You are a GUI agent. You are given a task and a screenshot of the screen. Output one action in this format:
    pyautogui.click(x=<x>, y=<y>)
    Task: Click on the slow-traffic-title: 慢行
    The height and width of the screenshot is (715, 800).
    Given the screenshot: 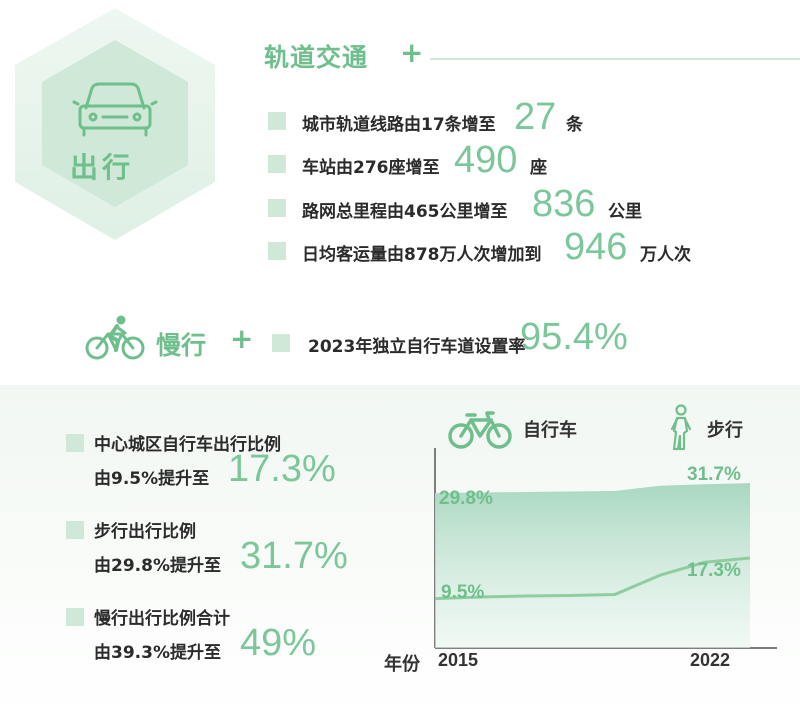 What is the action you would take?
    pyautogui.click(x=181, y=345)
    